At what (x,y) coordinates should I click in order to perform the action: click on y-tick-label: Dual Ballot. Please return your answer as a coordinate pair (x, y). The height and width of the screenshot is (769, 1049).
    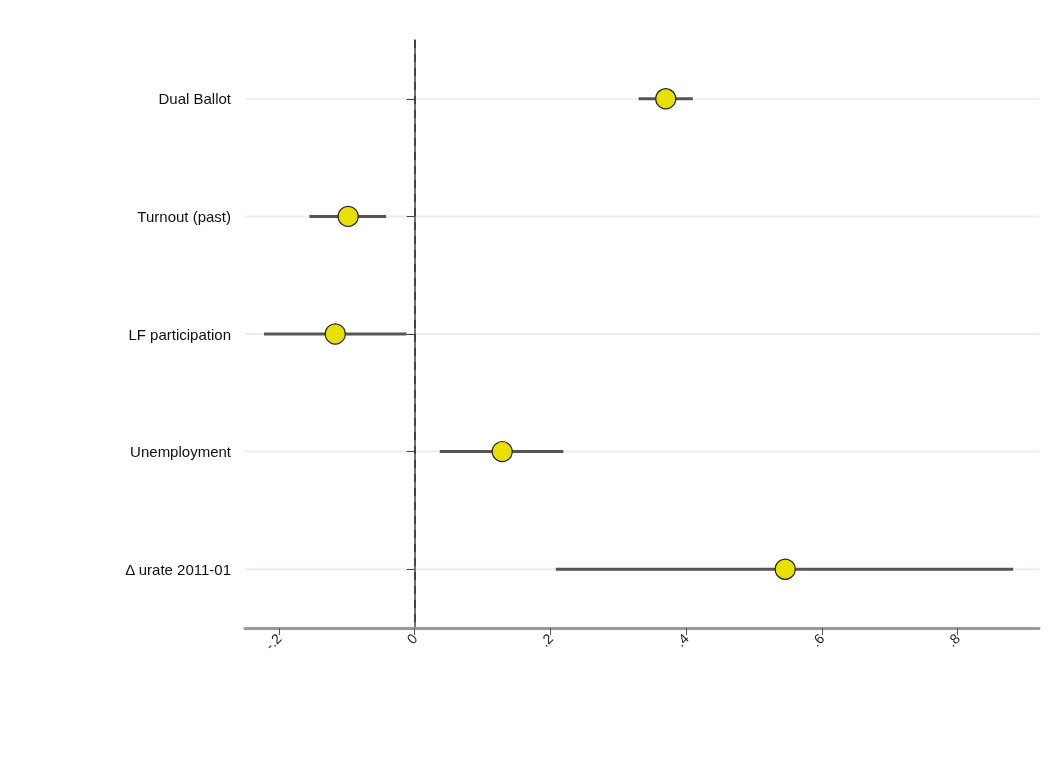
    Looking at the image, I should click on (195, 99).